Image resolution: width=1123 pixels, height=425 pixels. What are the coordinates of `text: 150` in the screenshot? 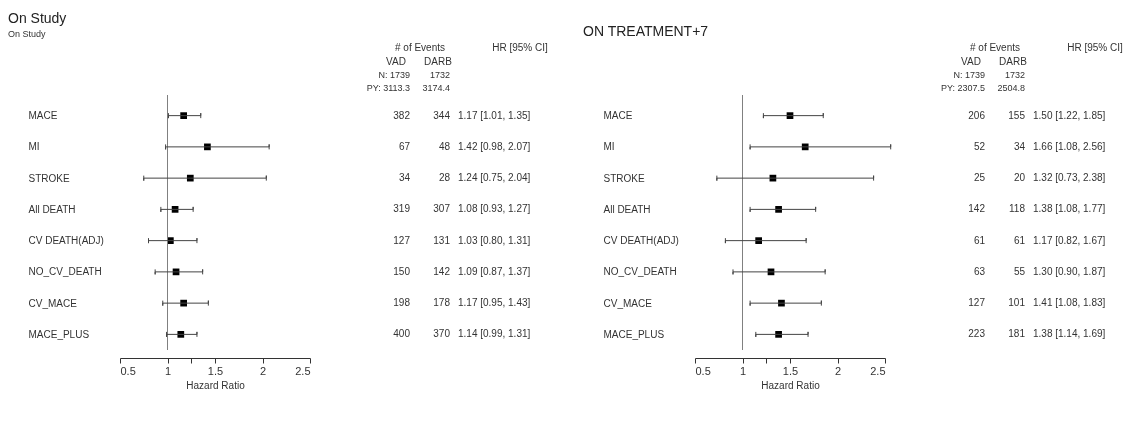 It's located at (402, 271).